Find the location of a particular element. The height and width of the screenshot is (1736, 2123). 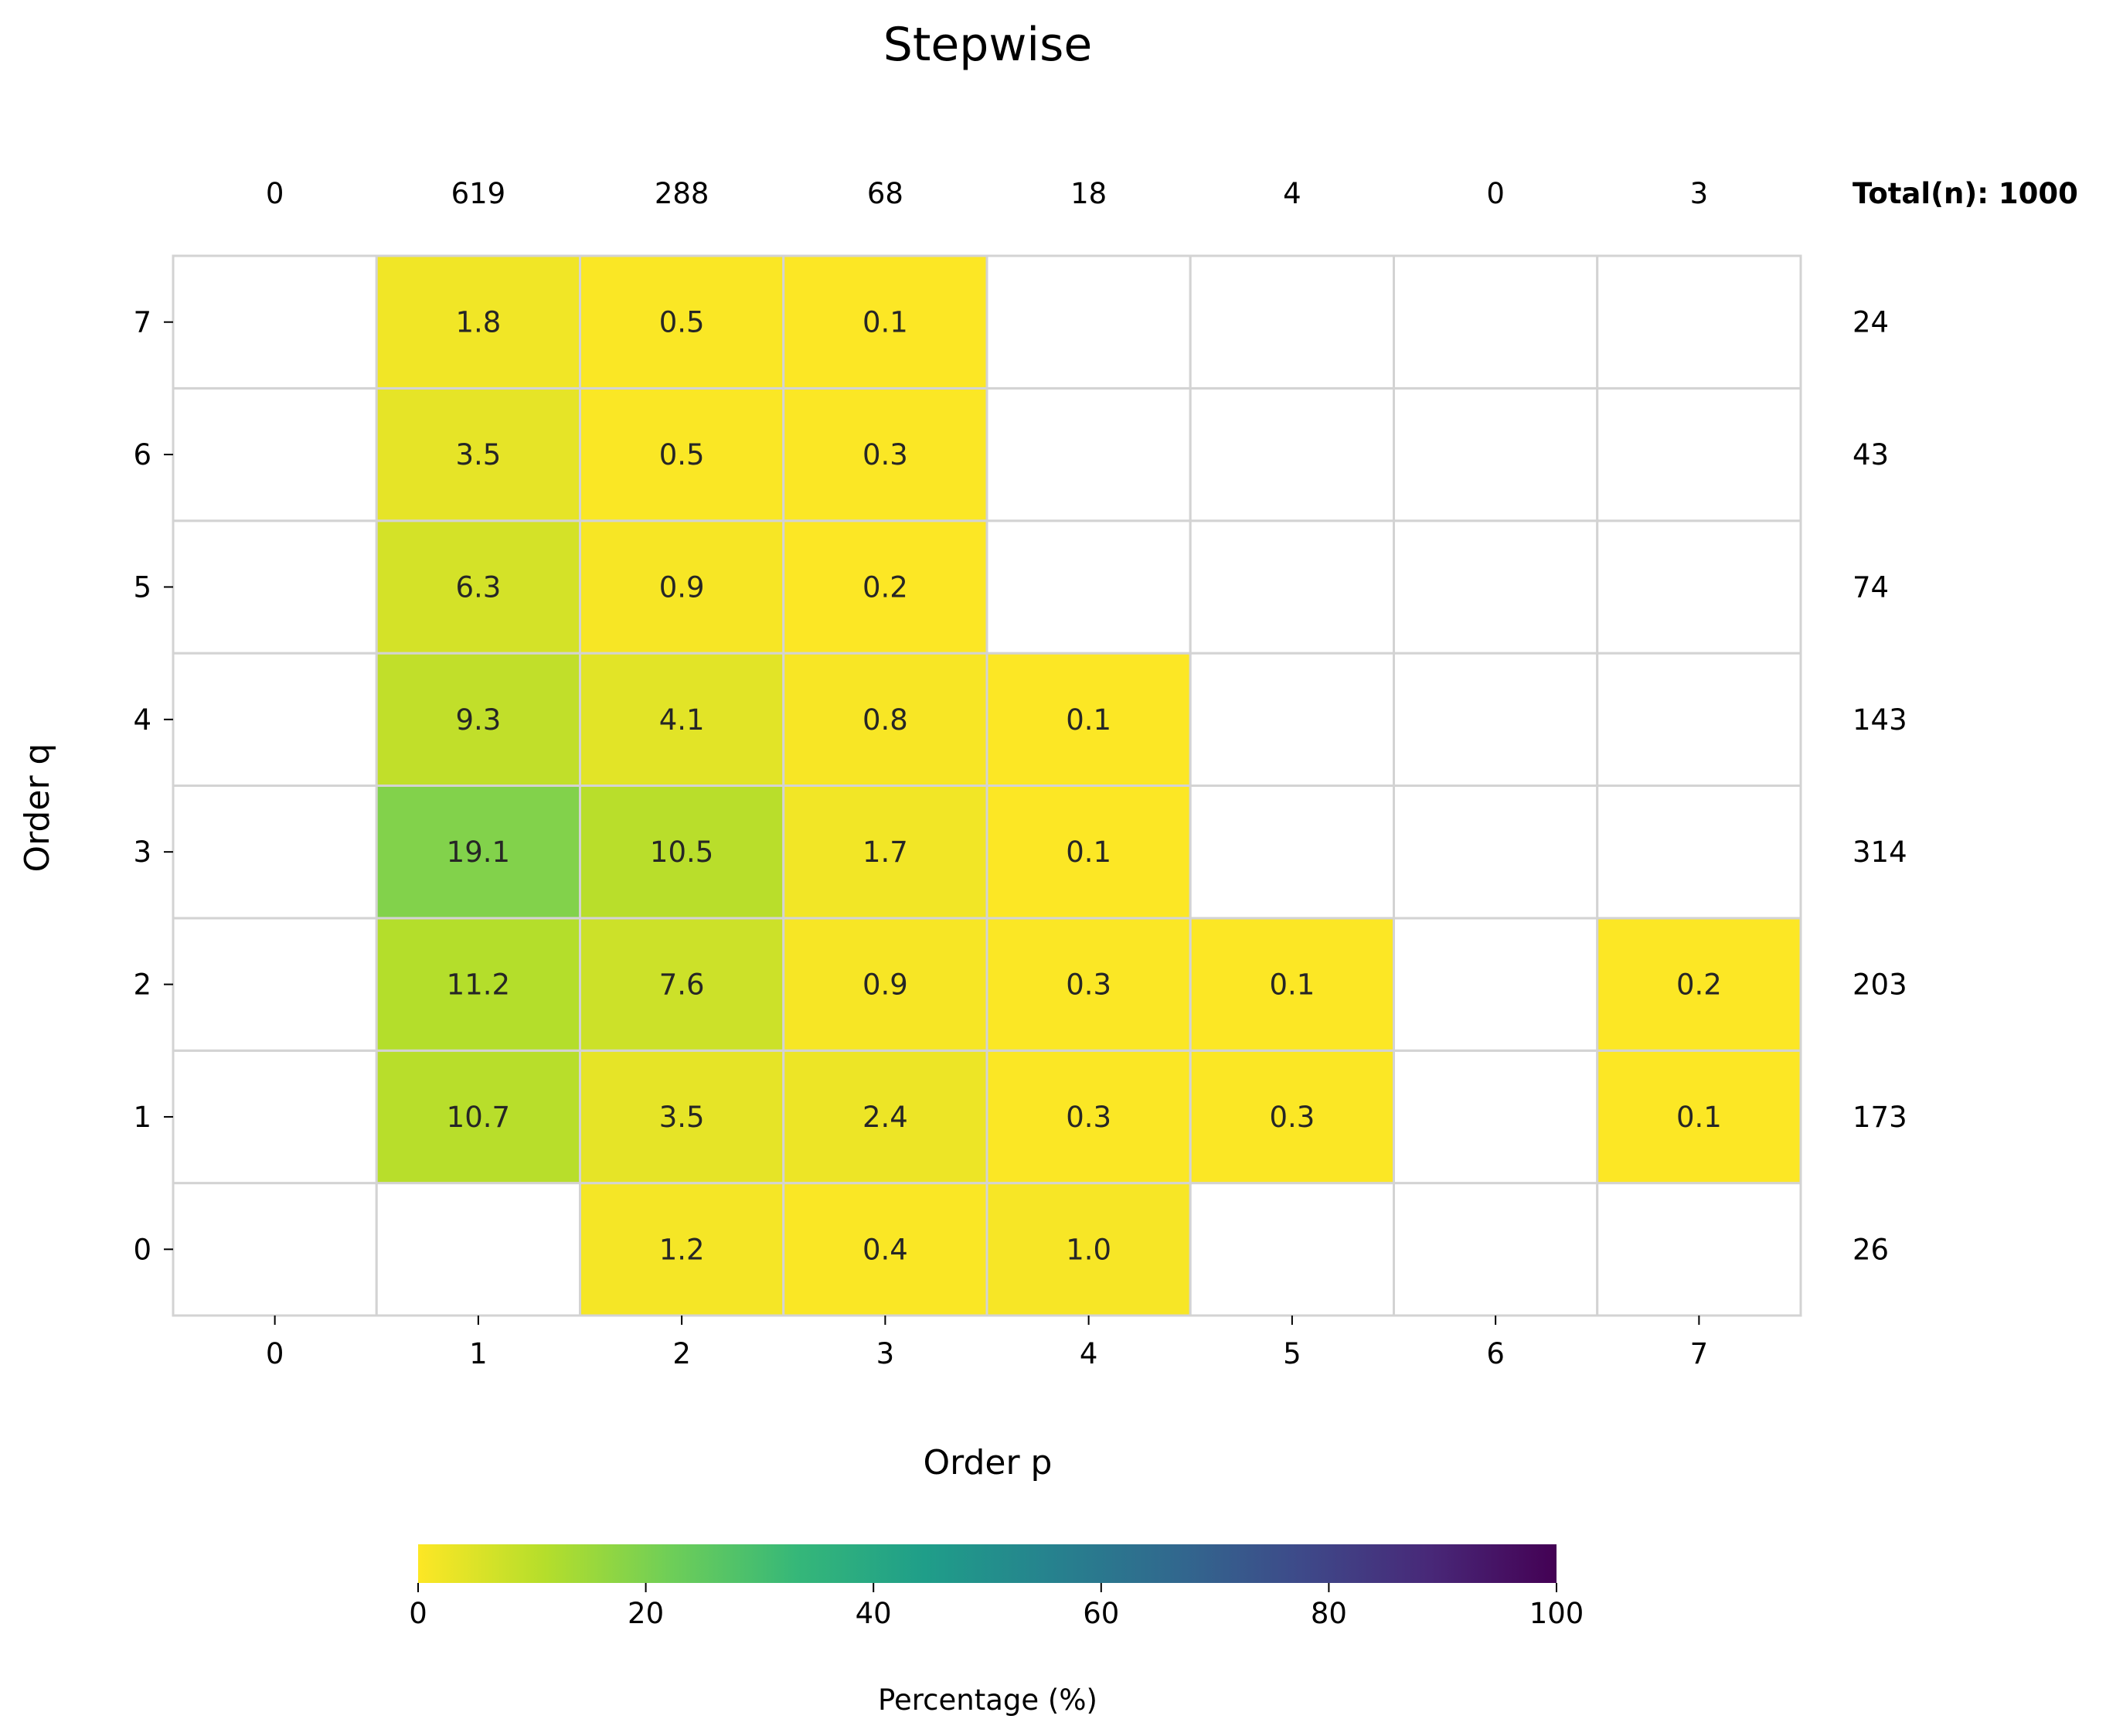

x-axis-ticks: 0 1 2 3 4 5 6 7 is located at coordinates (987, 1343).